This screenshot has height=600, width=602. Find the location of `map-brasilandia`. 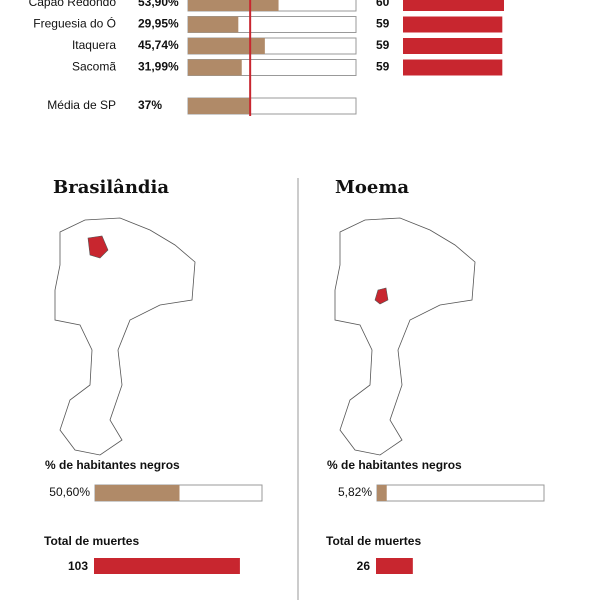

map-brasilandia is located at coordinates (125, 336).